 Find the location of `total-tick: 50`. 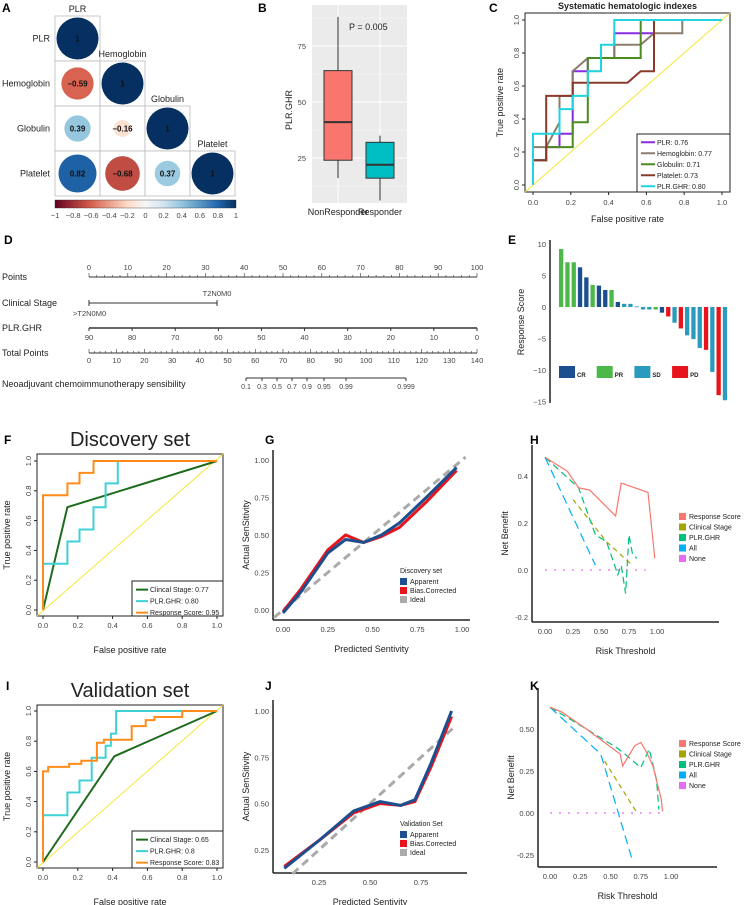

total-tick: 50 is located at coordinates (227, 360).